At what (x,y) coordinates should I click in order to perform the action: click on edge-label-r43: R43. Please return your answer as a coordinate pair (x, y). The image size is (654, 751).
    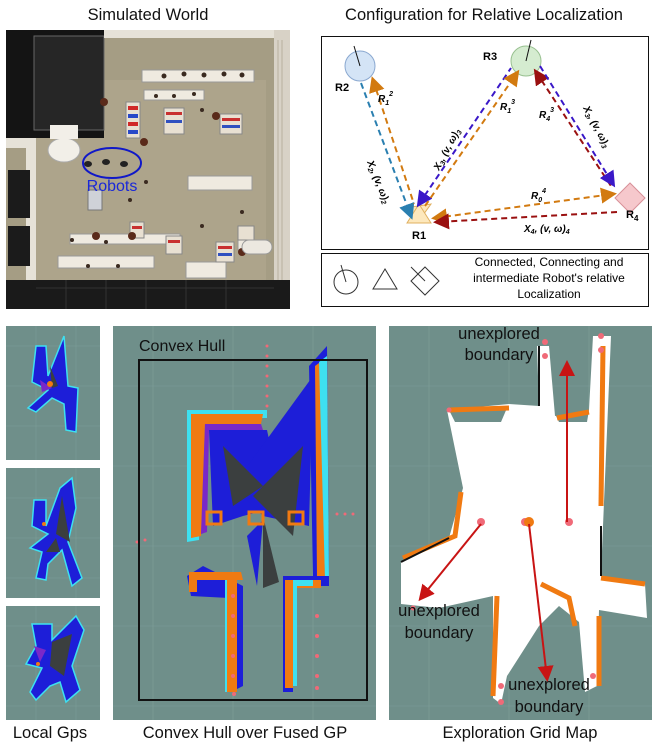
    Looking at the image, I should click on (546, 115).